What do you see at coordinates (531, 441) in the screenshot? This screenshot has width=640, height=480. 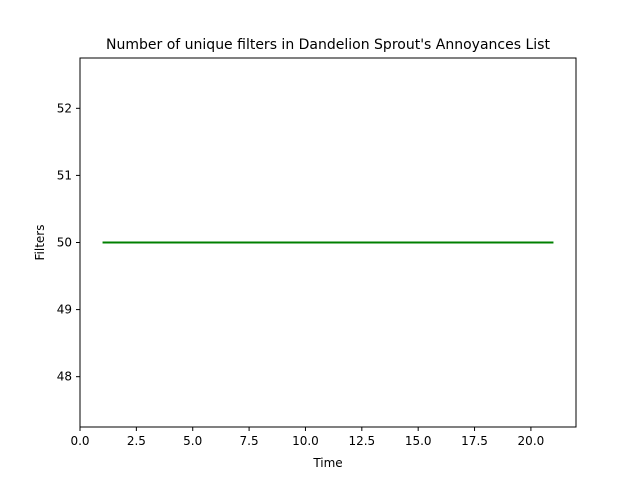 I see `x-tick-label: 20.0` at bounding box center [531, 441].